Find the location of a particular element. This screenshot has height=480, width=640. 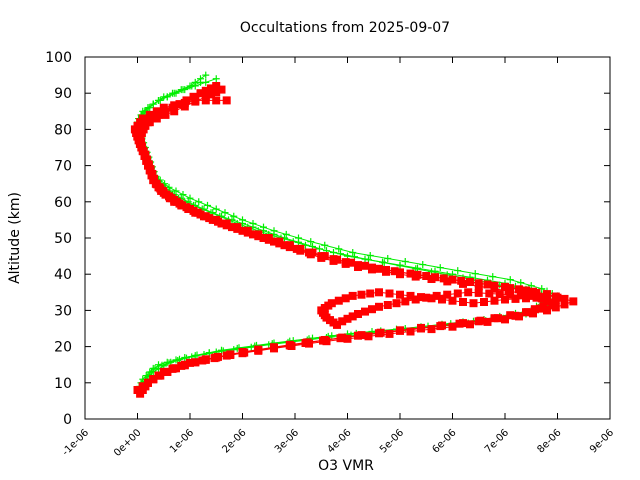

y-tick-label: 50 is located at coordinates (63, 239).